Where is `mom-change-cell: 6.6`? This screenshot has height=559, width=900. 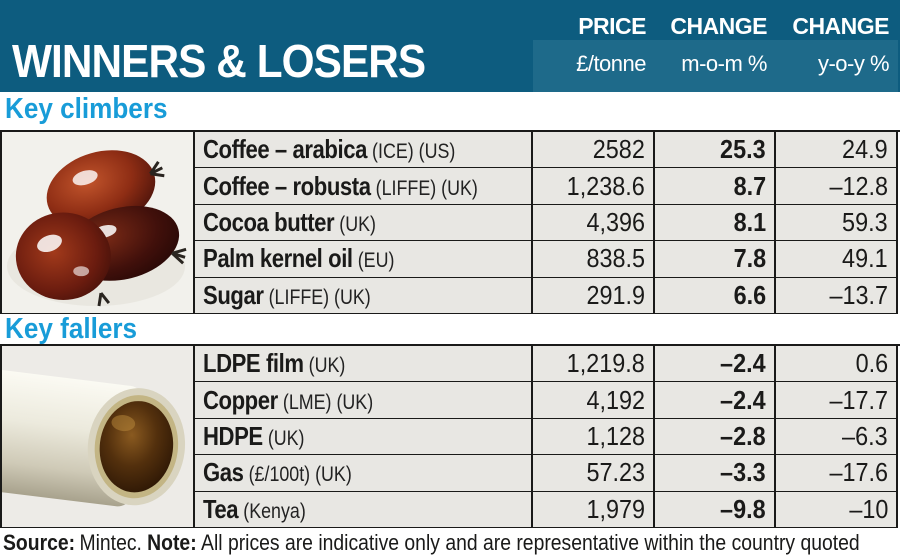
mom-change-cell: 6.6 is located at coordinates (715, 295).